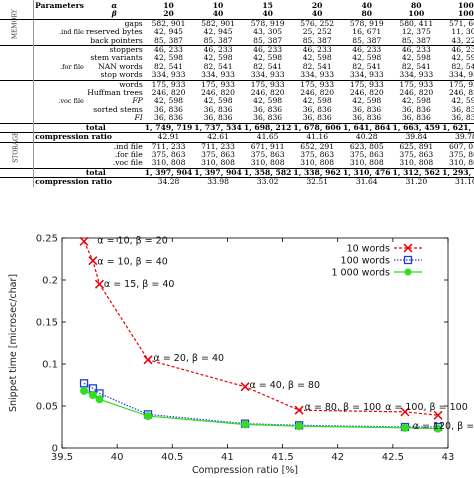 This screenshot has width=474, height=478. Describe the element at coordinates (116, 58) in the screenshot. I see `row-label: stem variants` at that location.